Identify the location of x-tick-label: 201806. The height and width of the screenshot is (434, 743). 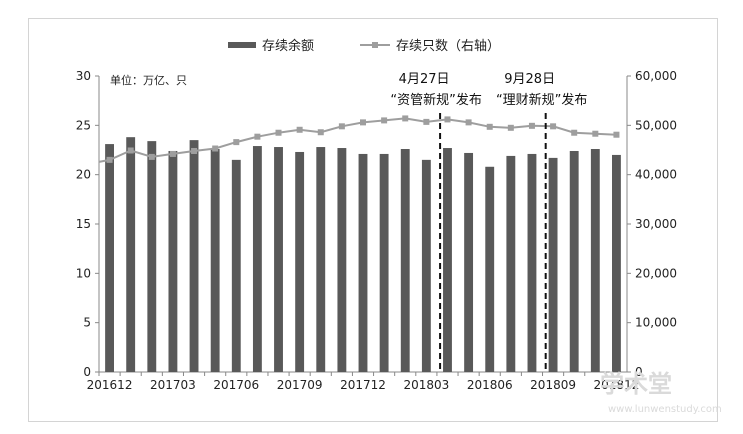
(490, 385).